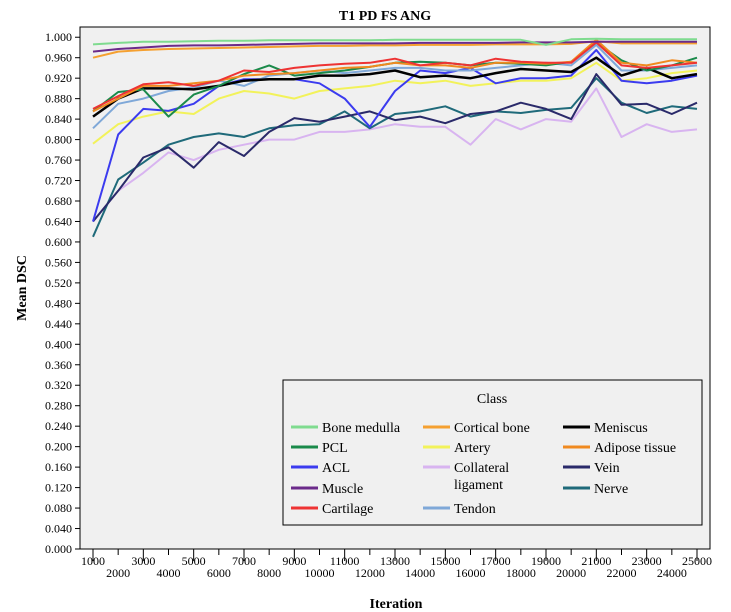  Describe the element at coordinates (58, 99) in the screenshot. I see `y-tick-label: 0.880` at that location.